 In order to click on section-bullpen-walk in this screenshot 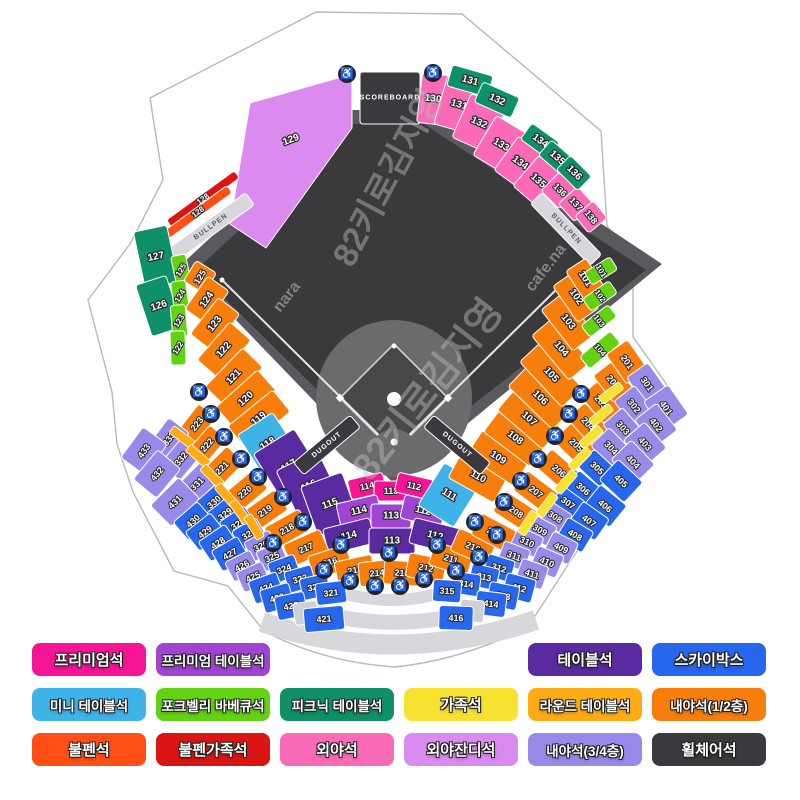, I will do `click(566, 229)`.